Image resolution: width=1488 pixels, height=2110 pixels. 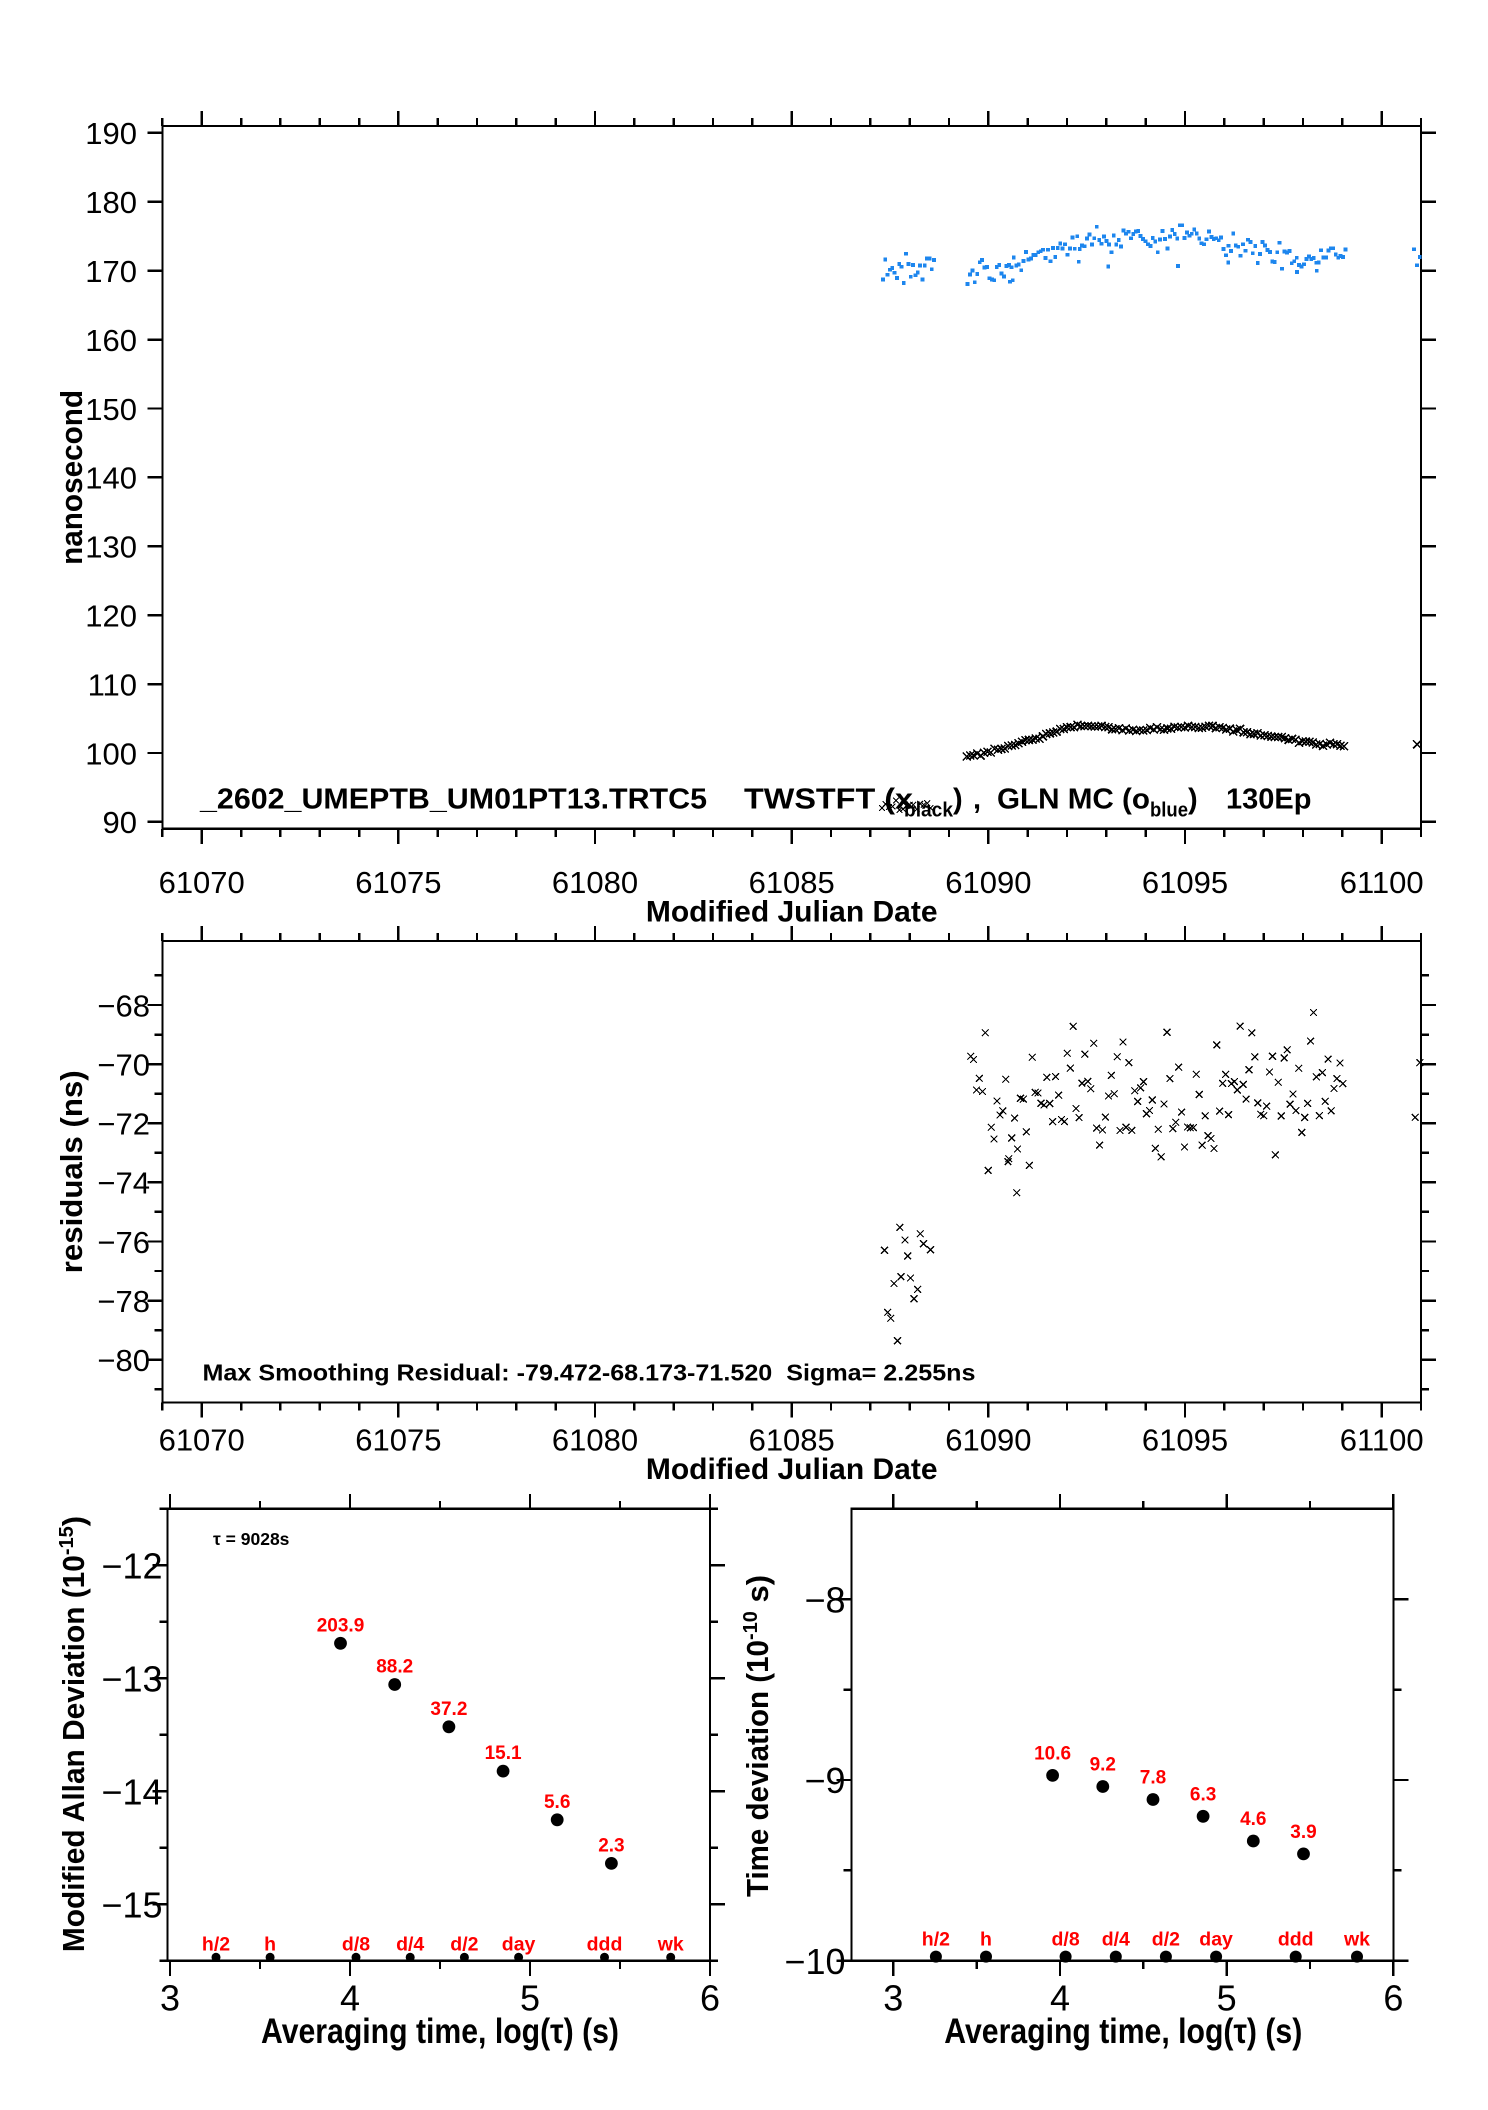 I want to click on svg-text: −74, so click(x=123, y=1183).